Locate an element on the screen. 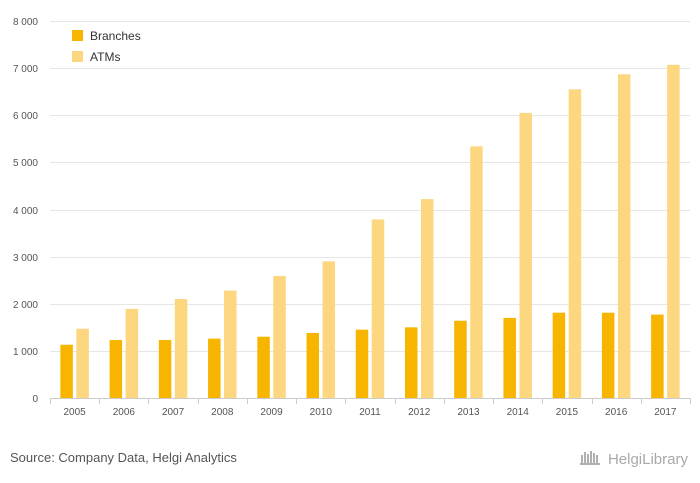  bar-branches-2010 is located at coordinates (313, 365).